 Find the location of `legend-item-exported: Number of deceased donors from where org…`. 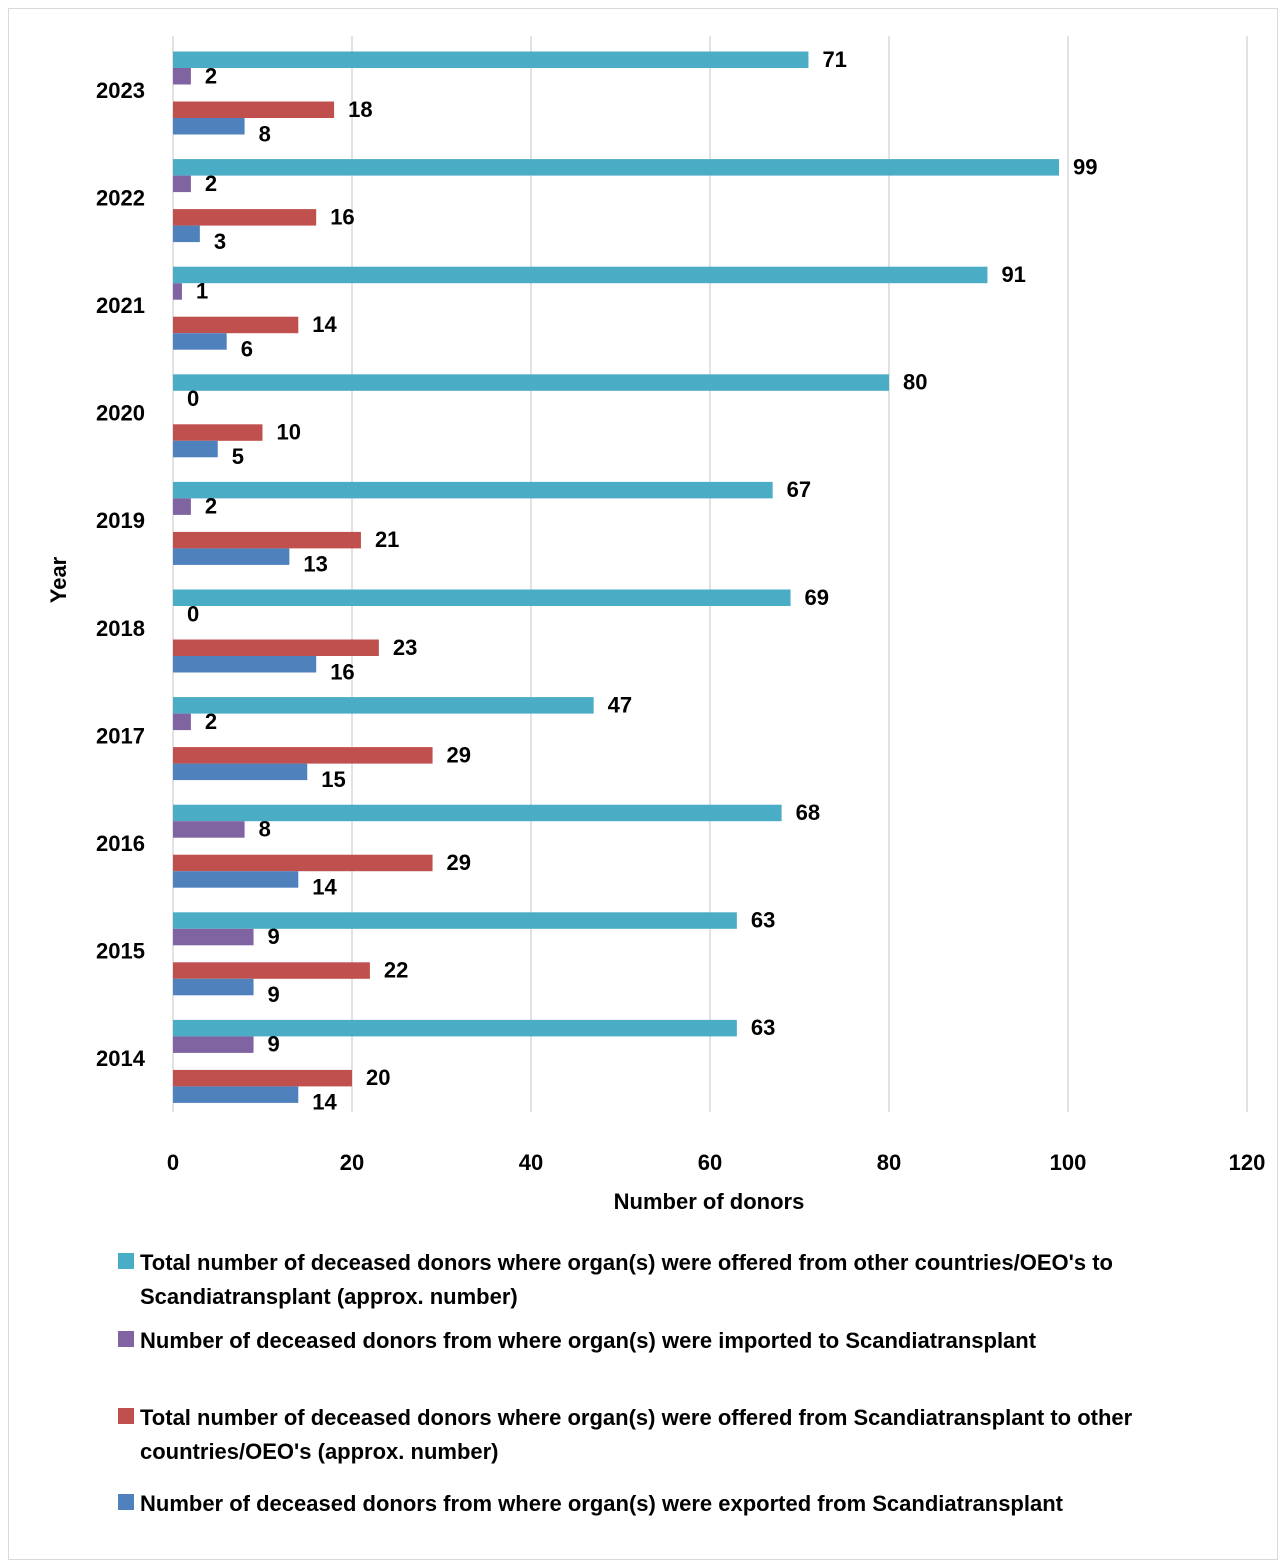

legend-item-exported: Number of deceased donors from where org… is located at coordinates (590, 1504).